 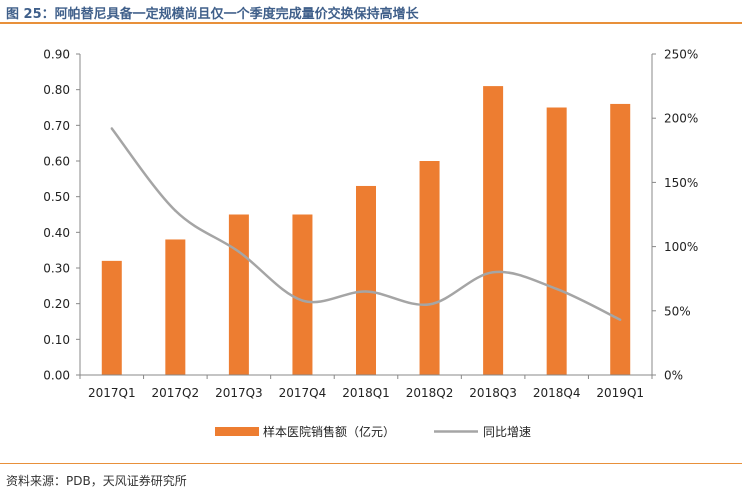 What do you see at coordinates (56, 90) in the screenshot?
I see `left-tick-label: 0.80` at bounding box center [56, 90].